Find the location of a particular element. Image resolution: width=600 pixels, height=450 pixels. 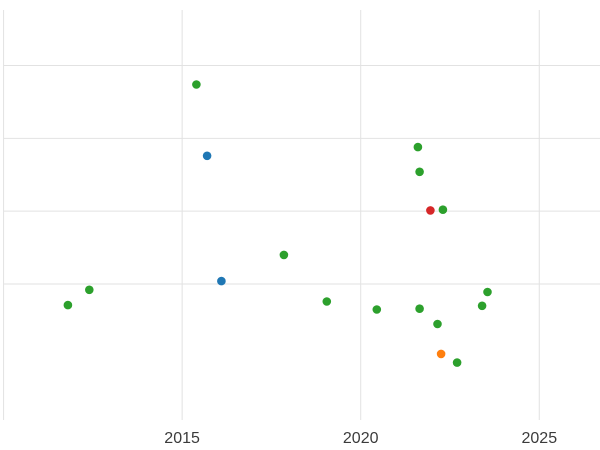

data-point-orange is located at coordinates (441, 354).